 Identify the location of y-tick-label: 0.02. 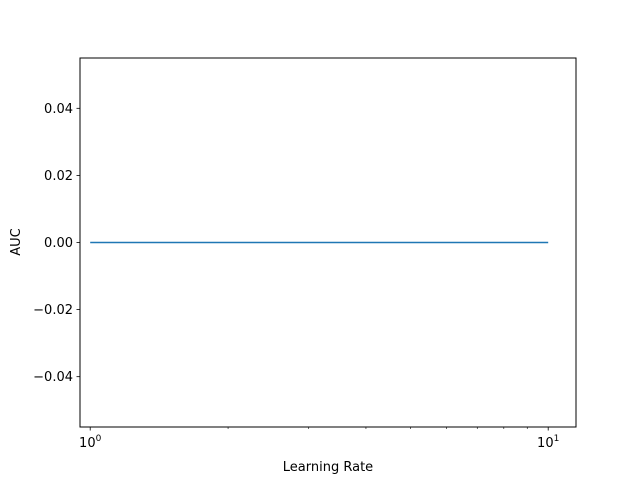
(58, 176).